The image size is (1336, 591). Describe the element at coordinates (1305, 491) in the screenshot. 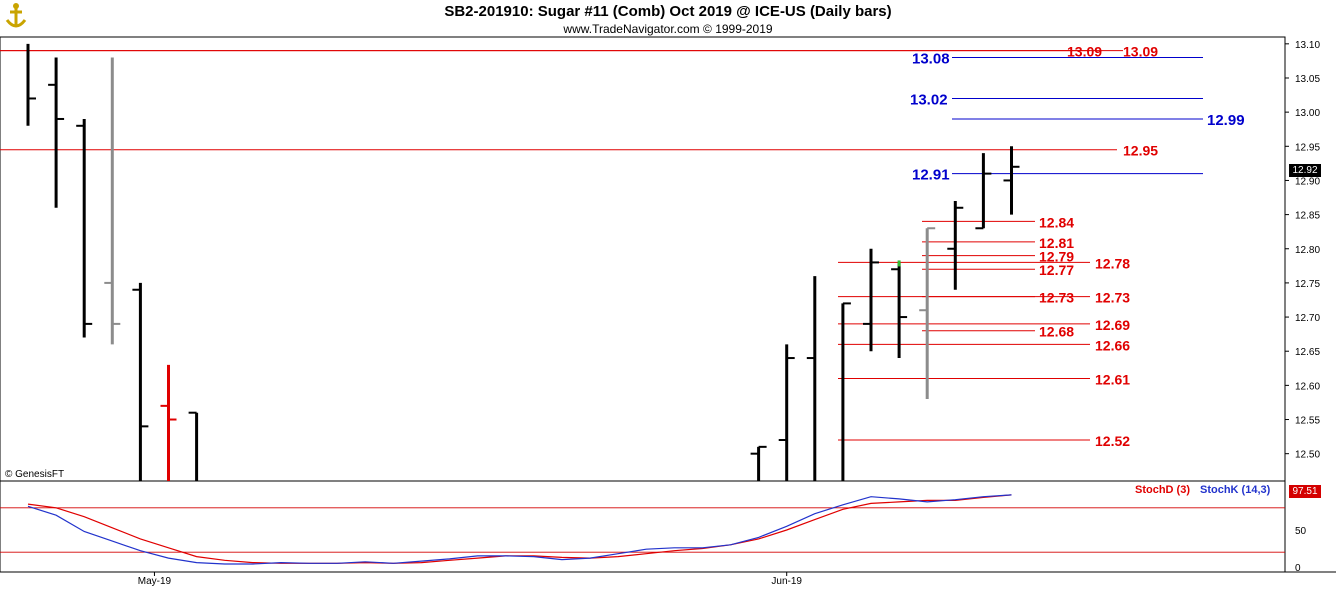

I see `stoch-value-badge: 97.51` at that location.